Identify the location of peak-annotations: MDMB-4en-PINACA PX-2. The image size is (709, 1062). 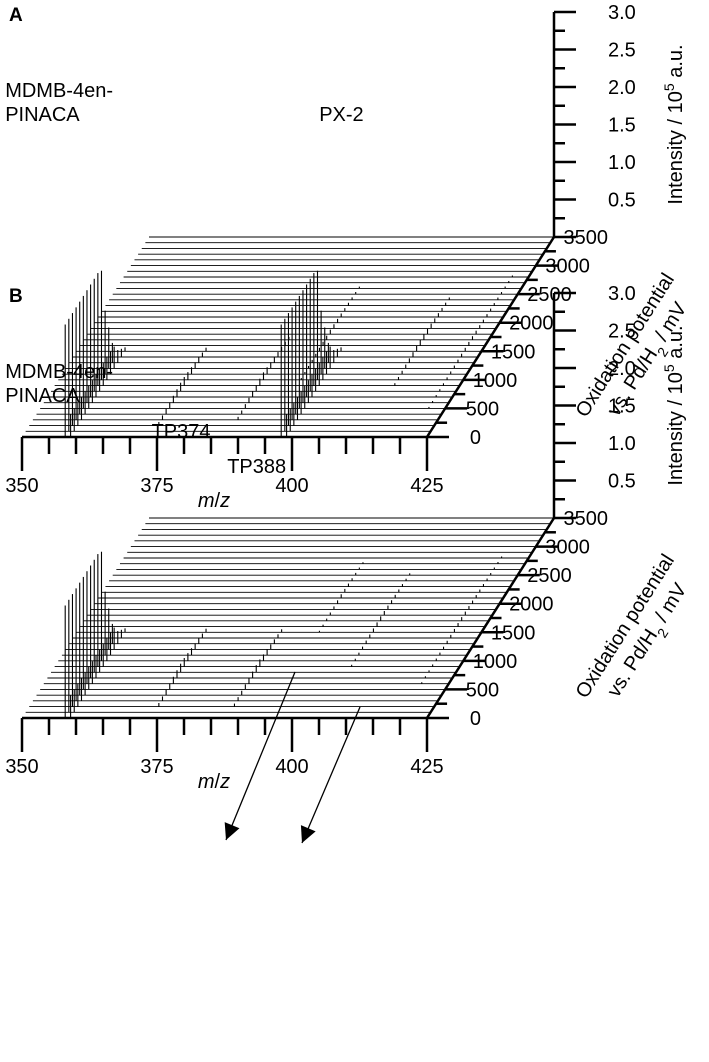
(184, 103).